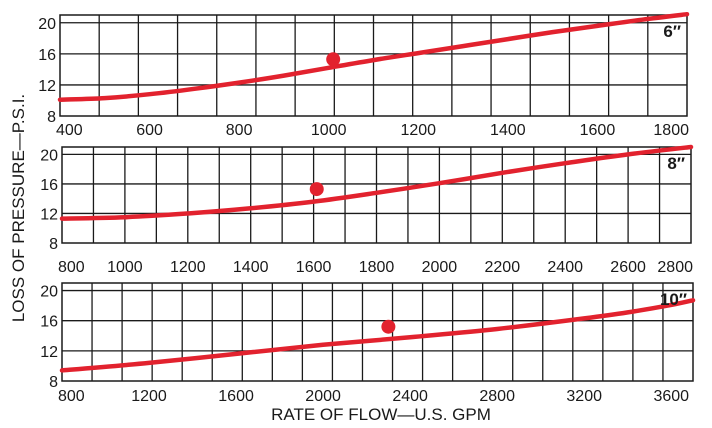 The height and width of the screenshot is (428, 712). Describe the element at coordinates (69, 130) in the screenshot. I see `x-tick-label: 400` at that location.